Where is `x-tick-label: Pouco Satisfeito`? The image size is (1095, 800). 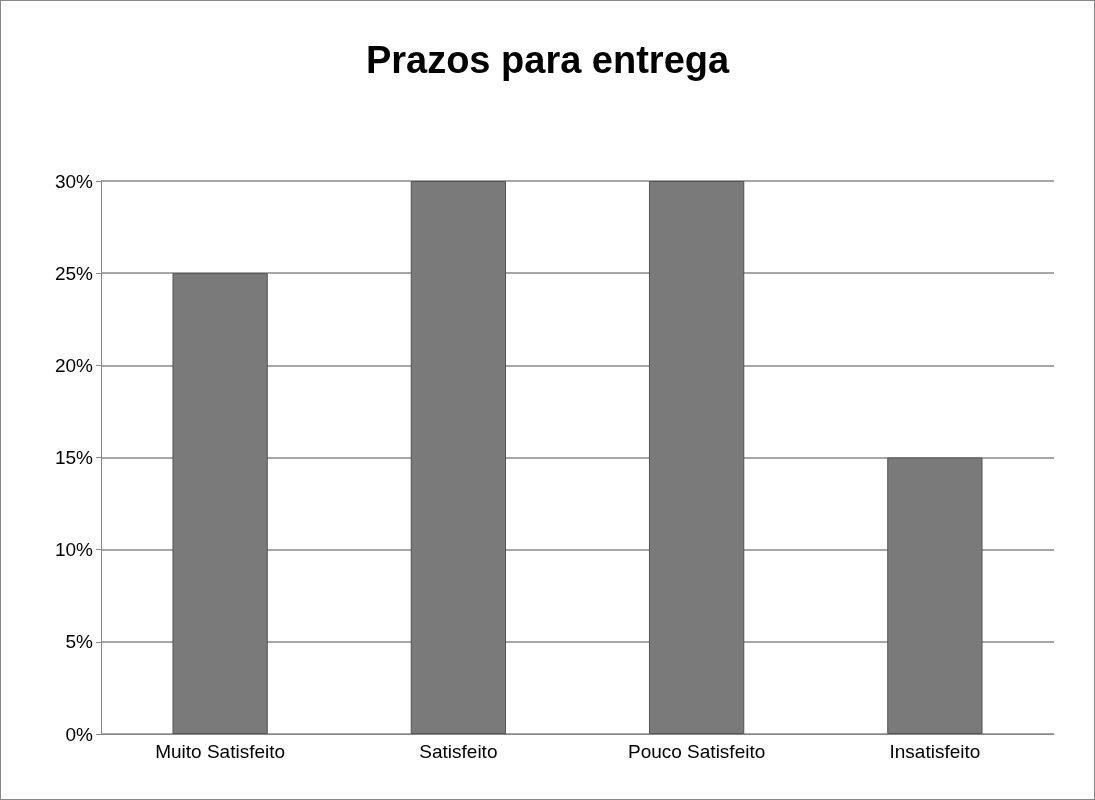
x-tick-label: Pouco Satisfeito is located at coordinates (696, 751).